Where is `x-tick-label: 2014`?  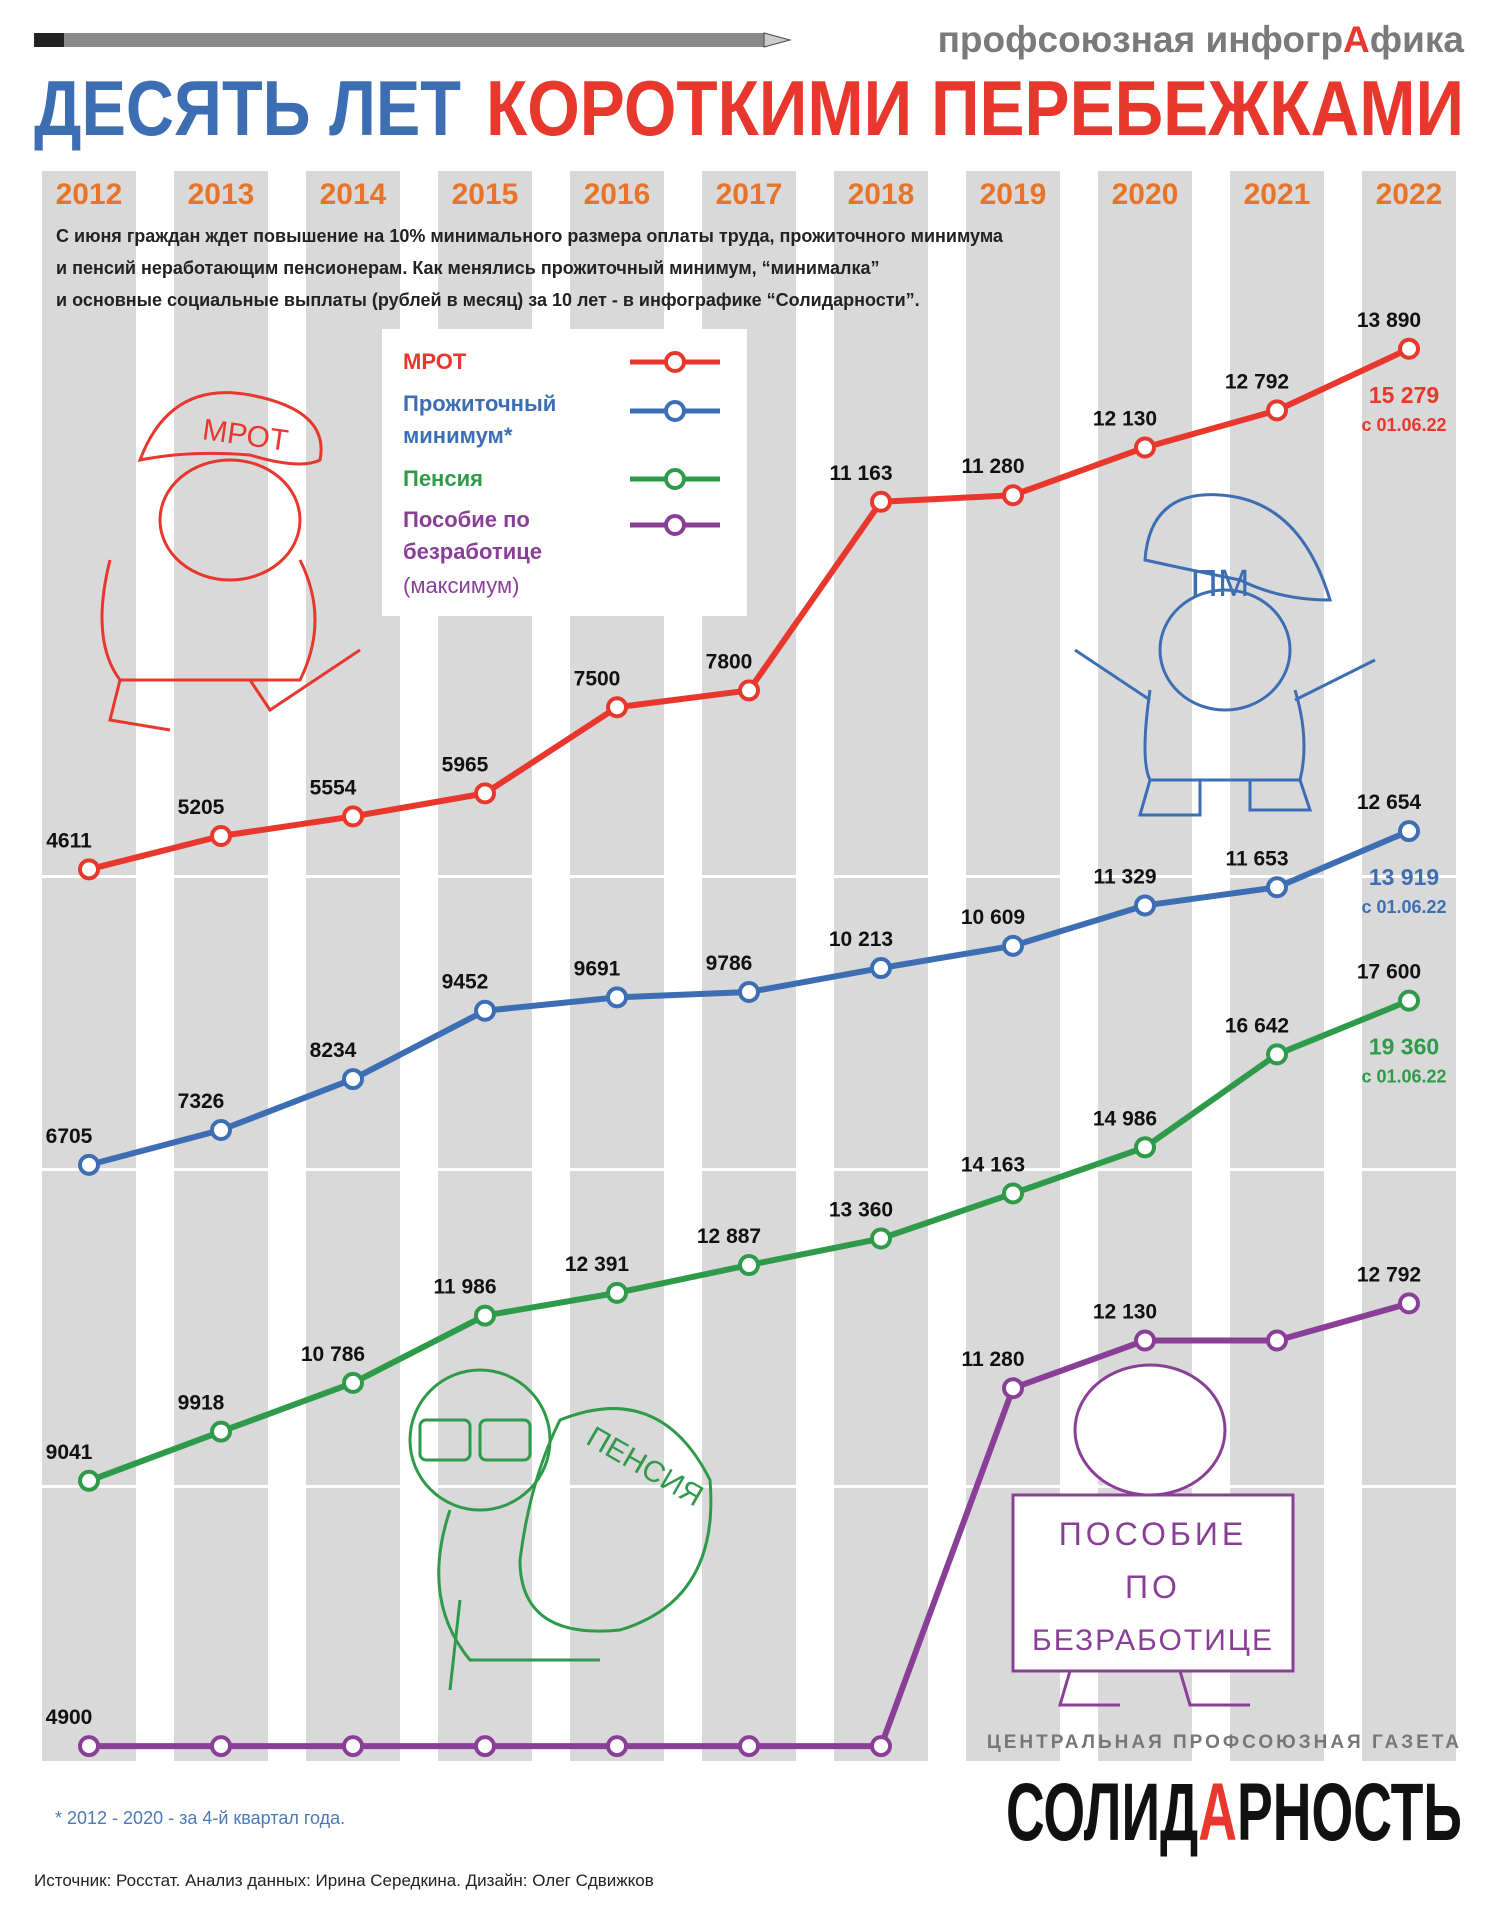
x-tick-label: 2014 is located at coordinates (353, 194).